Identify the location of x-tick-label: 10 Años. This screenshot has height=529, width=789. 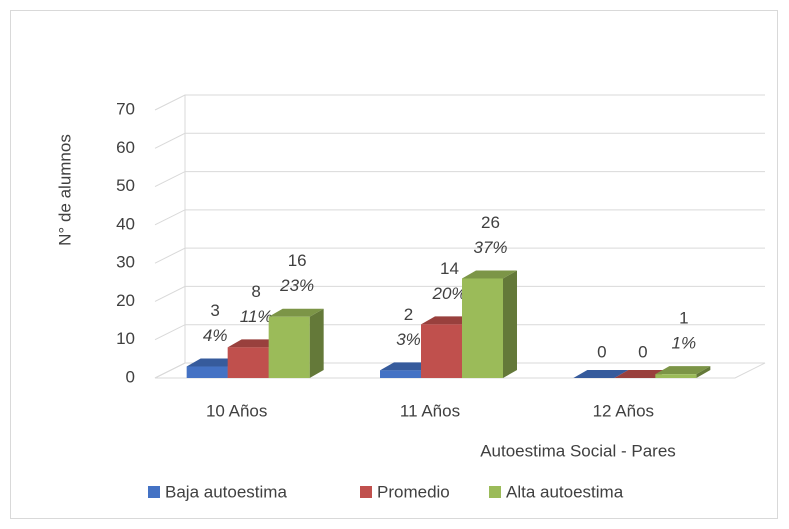
(236, 410).